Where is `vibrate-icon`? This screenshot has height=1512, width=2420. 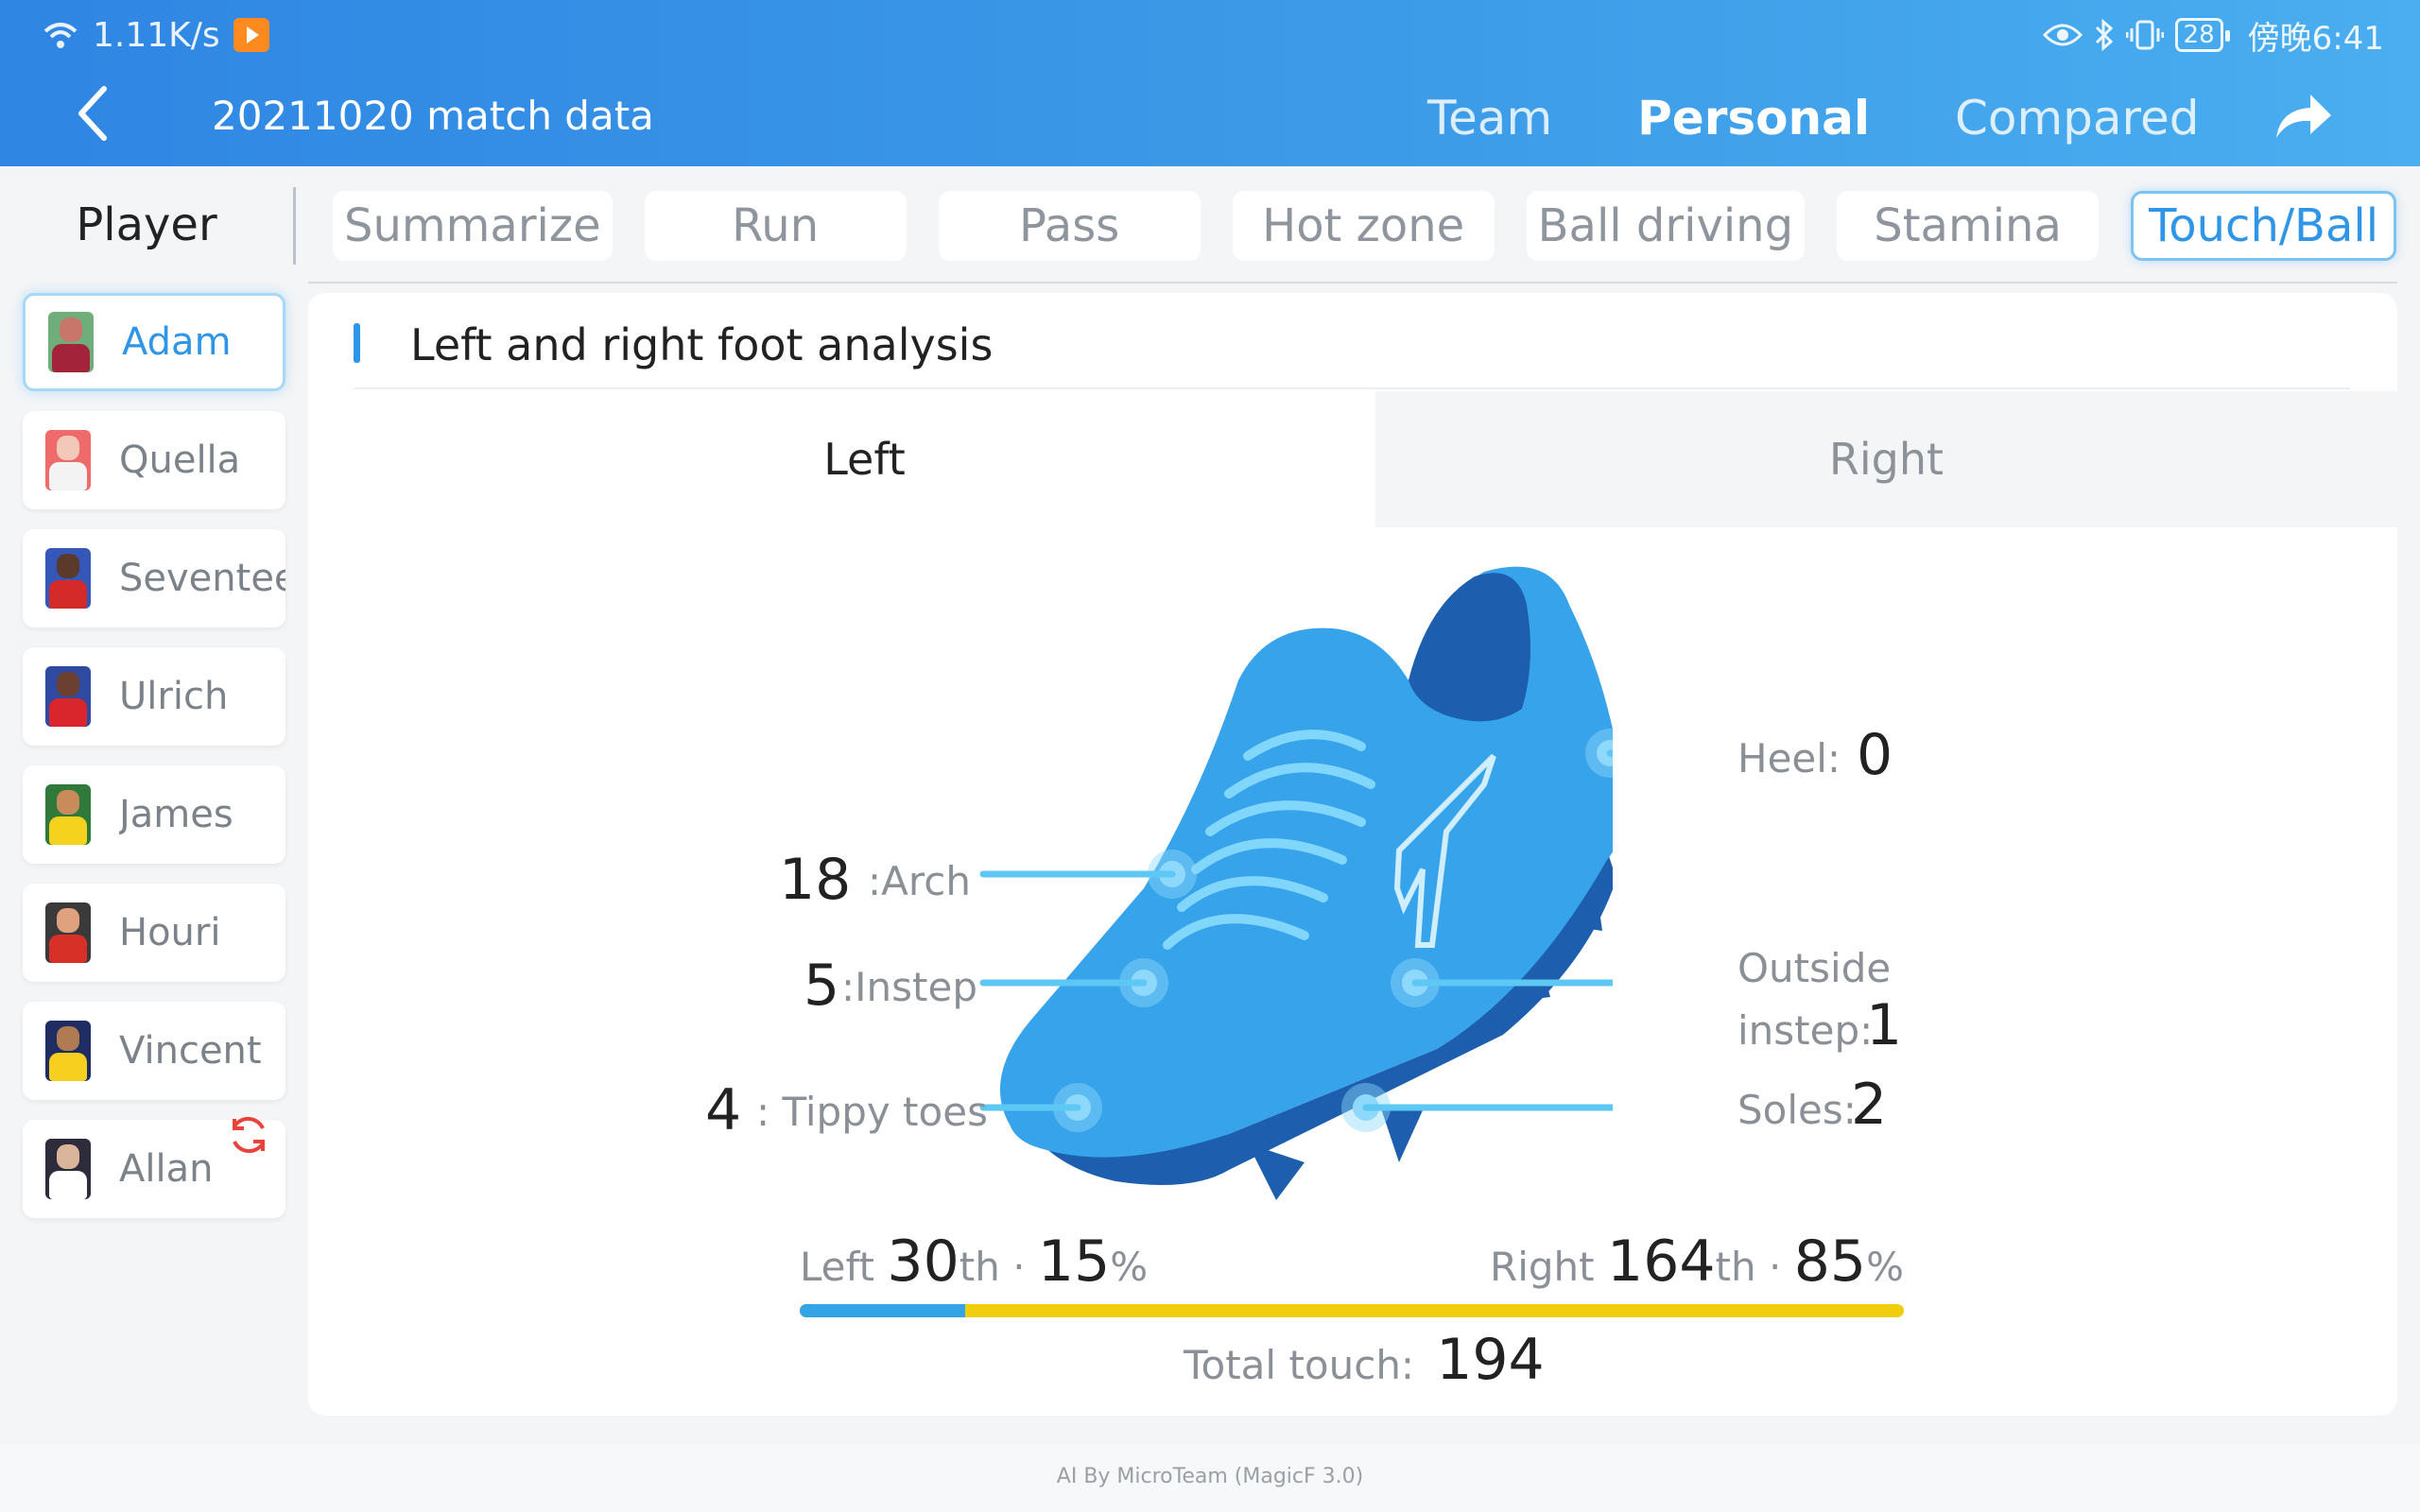 vibrate-icon is located at coordinates (2145, 35).